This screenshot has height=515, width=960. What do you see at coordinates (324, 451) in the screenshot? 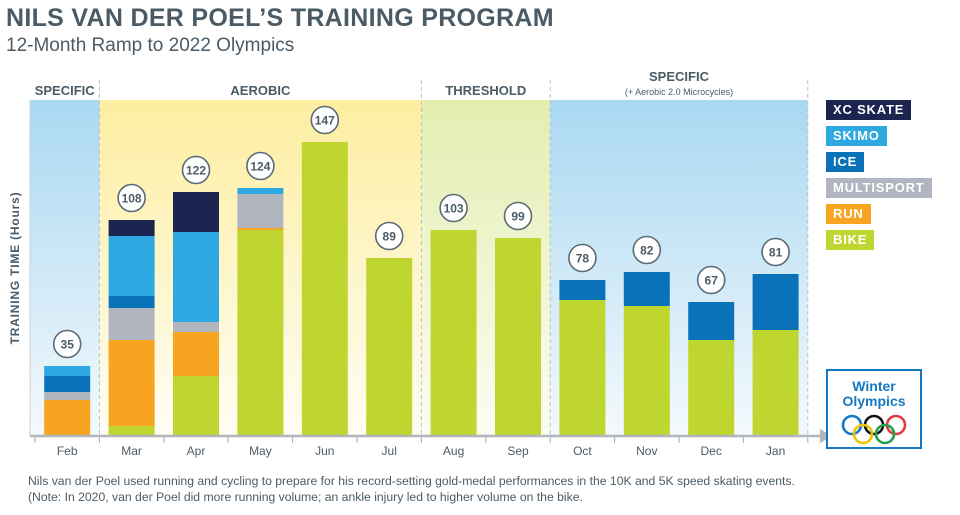
I see `month-label: Jun` at bounding box center [324, 451].